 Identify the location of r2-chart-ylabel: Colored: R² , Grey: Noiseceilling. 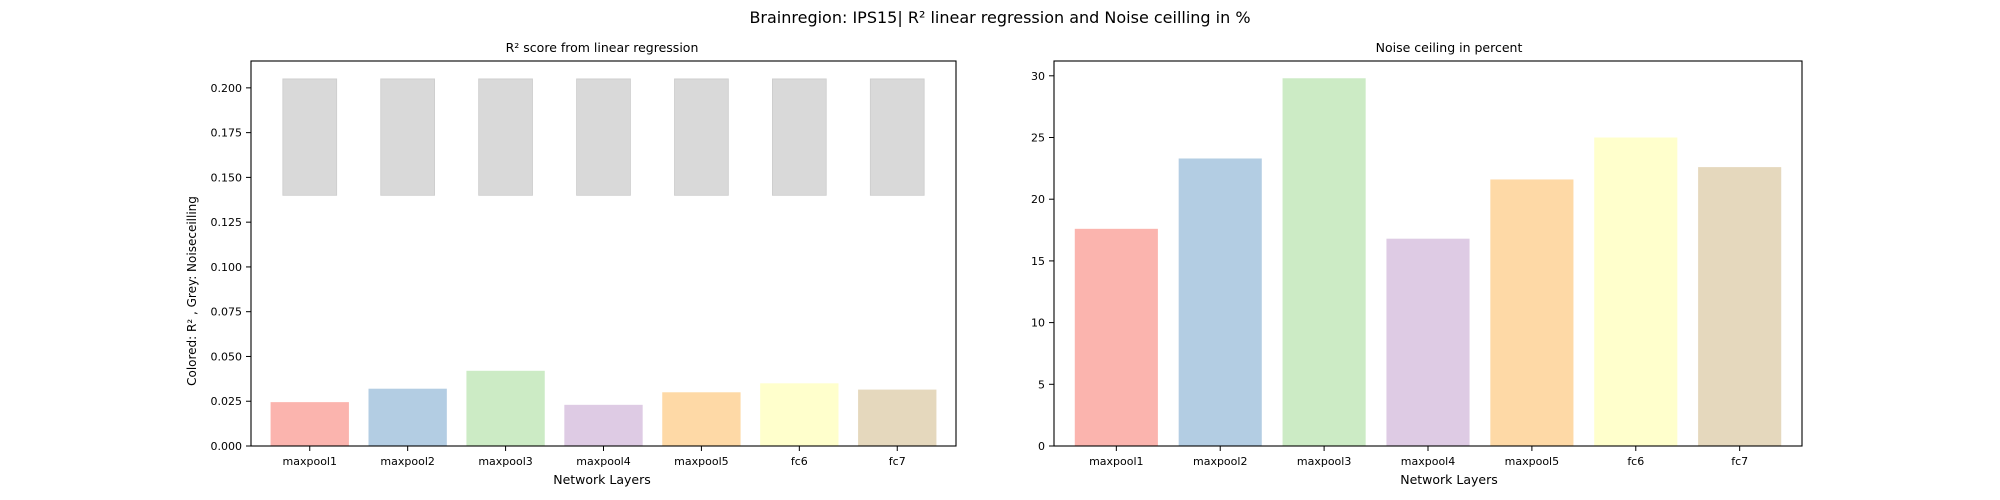
(192, 291).